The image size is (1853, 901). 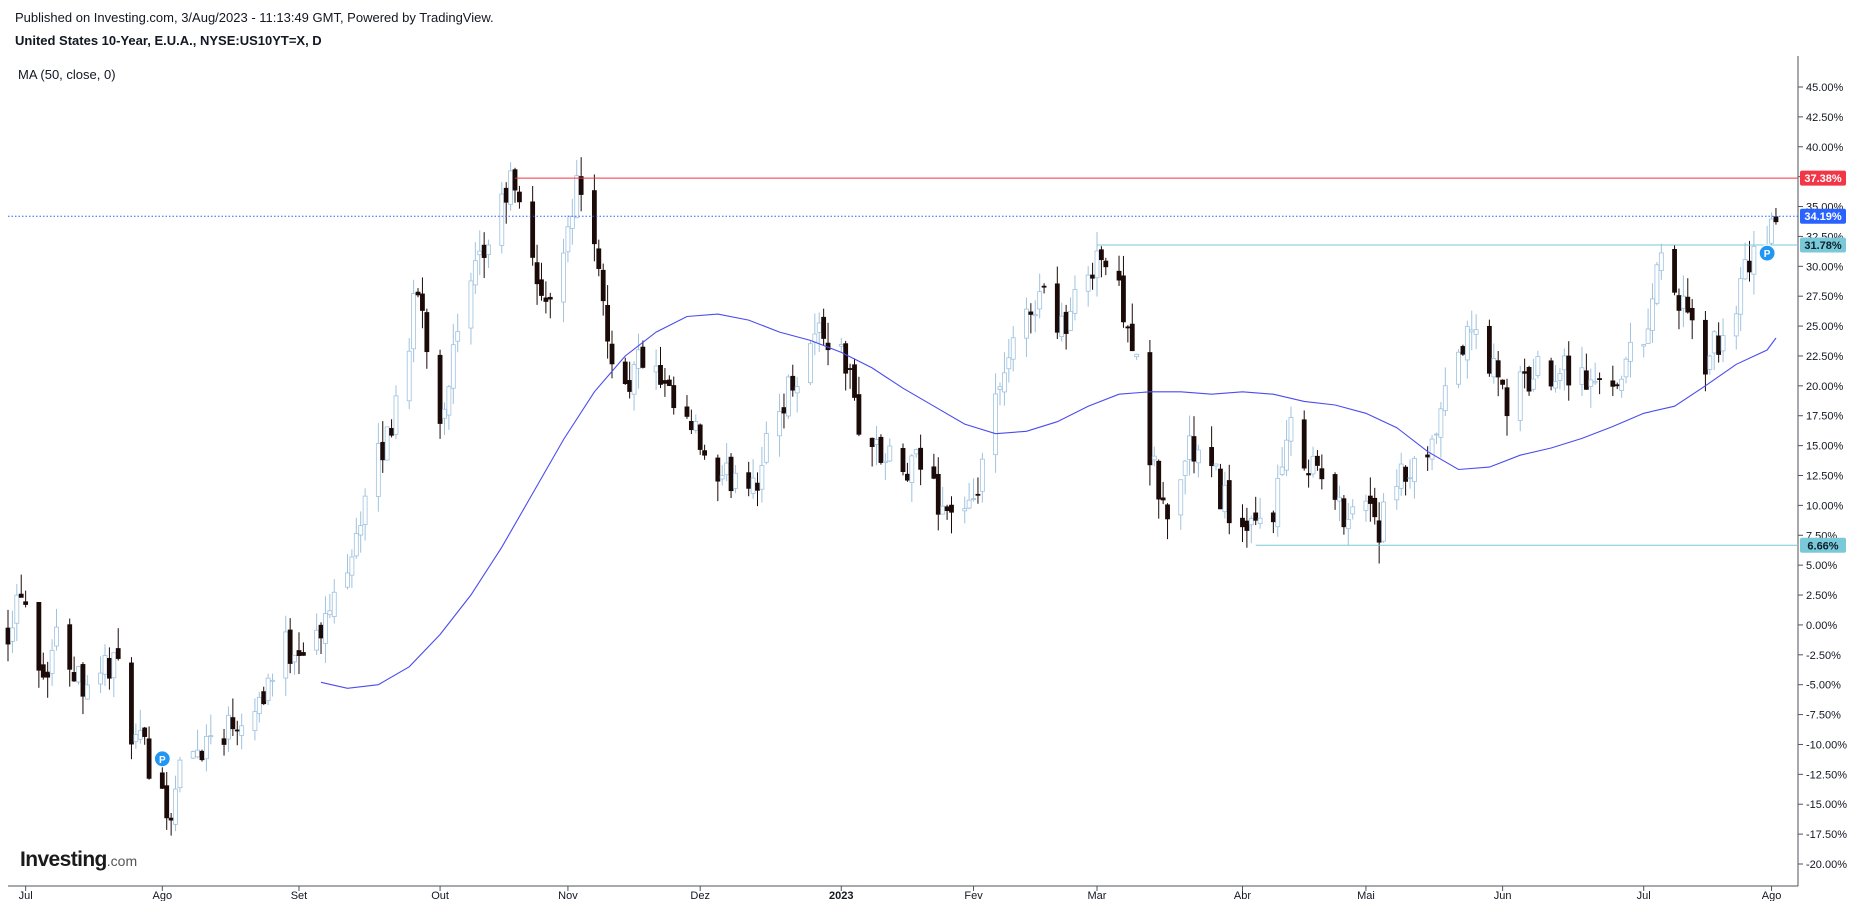 What do you see at coordinates (1823, 545) in the screenshot?
I see `price-pill-bg` at bounding box center [1823, 545].